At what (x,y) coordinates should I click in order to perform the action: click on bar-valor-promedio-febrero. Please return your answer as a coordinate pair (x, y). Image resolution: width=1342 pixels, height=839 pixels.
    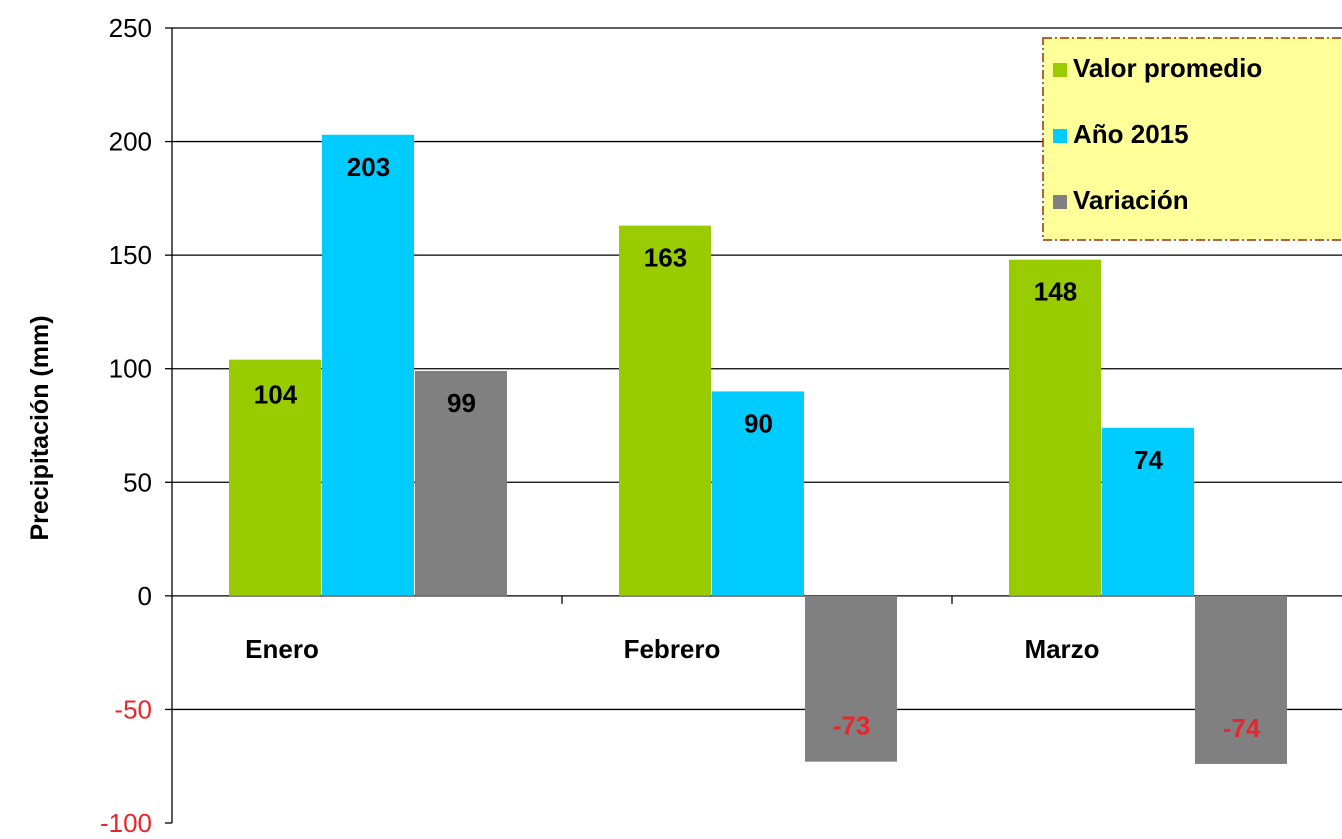
    Looking at the image, I should click on (665, 410).